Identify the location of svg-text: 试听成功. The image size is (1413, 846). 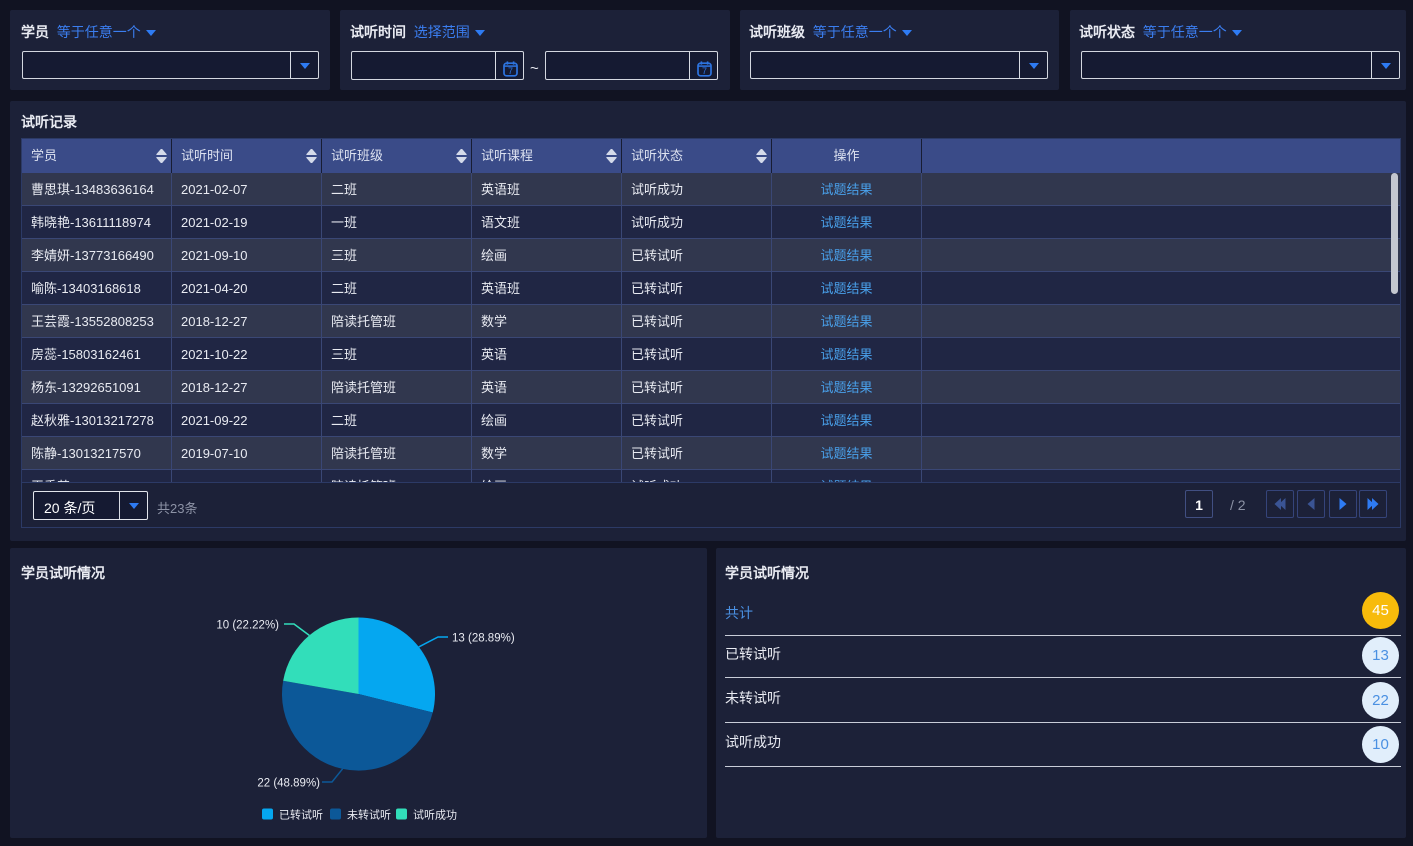
(435, 815).